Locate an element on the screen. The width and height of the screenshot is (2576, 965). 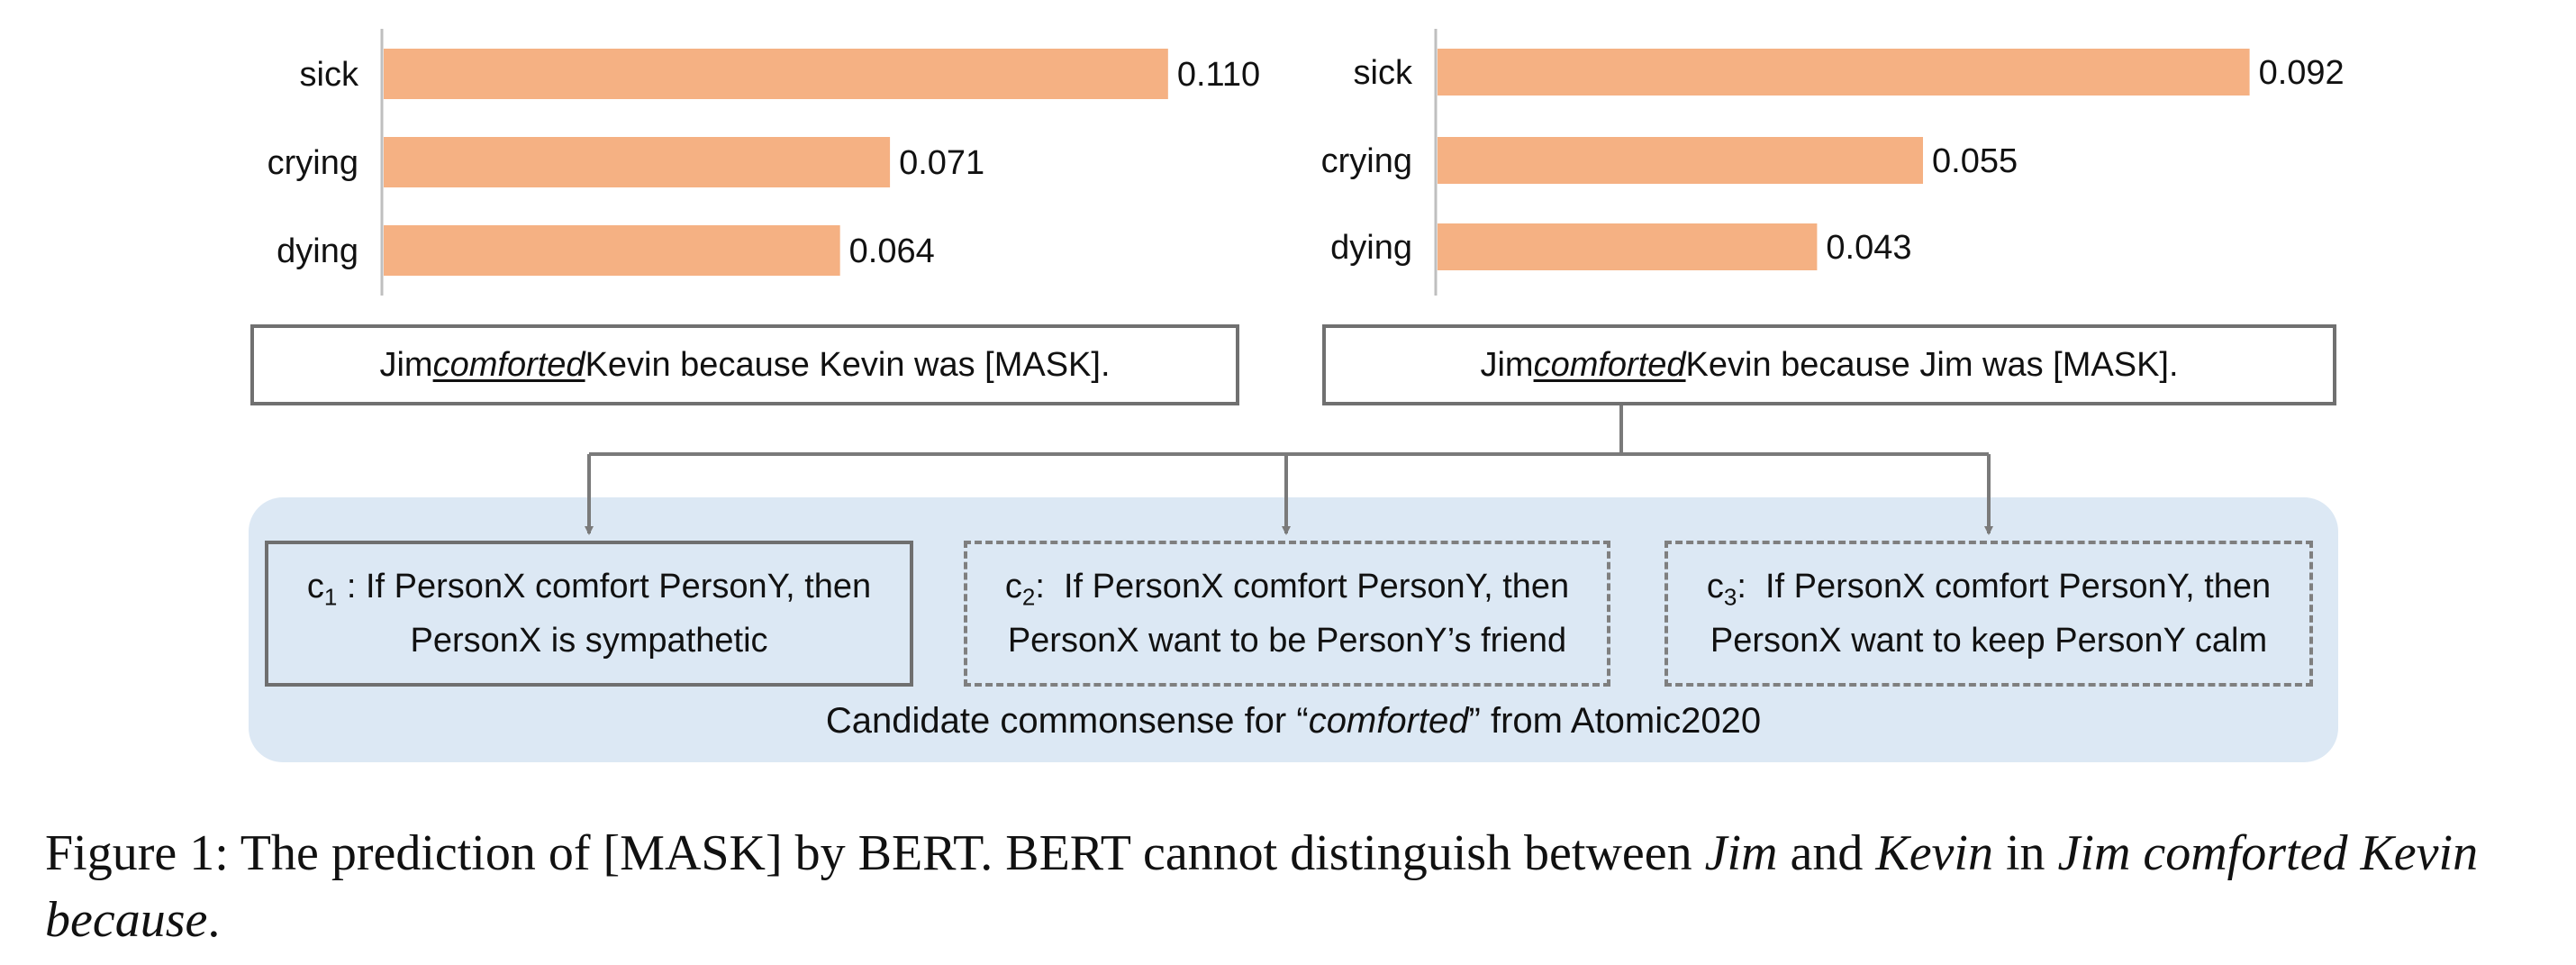
figure-caption-in: in is located at coordinates (2025, 853).